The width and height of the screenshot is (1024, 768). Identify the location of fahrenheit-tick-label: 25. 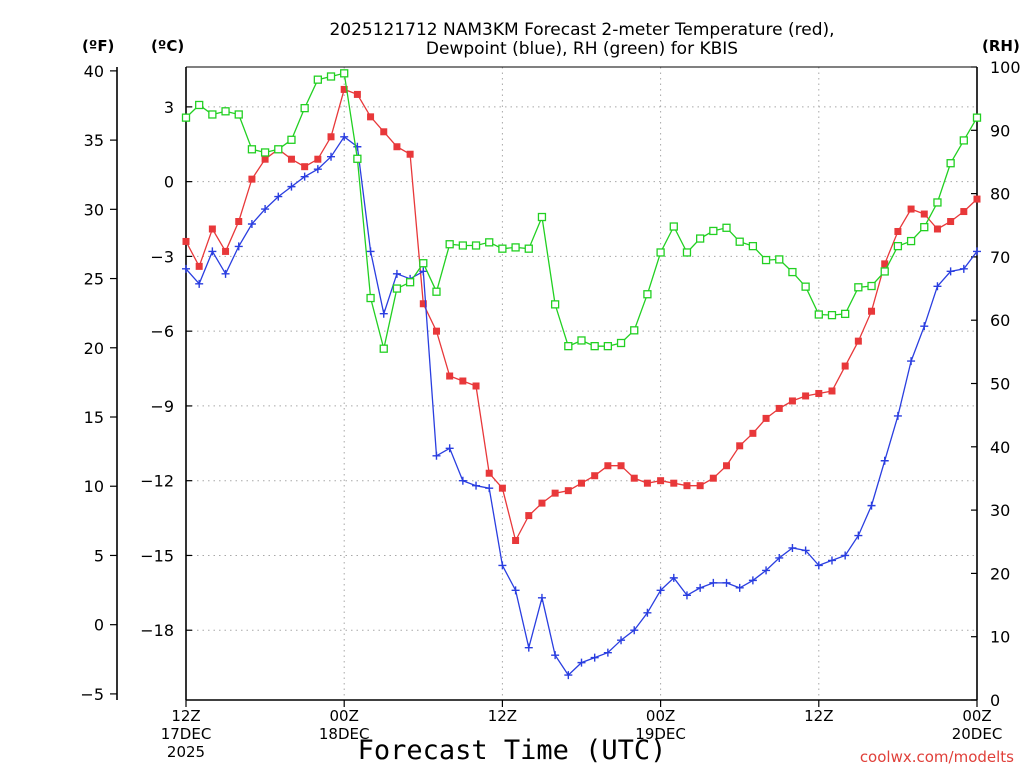
(94, 279).